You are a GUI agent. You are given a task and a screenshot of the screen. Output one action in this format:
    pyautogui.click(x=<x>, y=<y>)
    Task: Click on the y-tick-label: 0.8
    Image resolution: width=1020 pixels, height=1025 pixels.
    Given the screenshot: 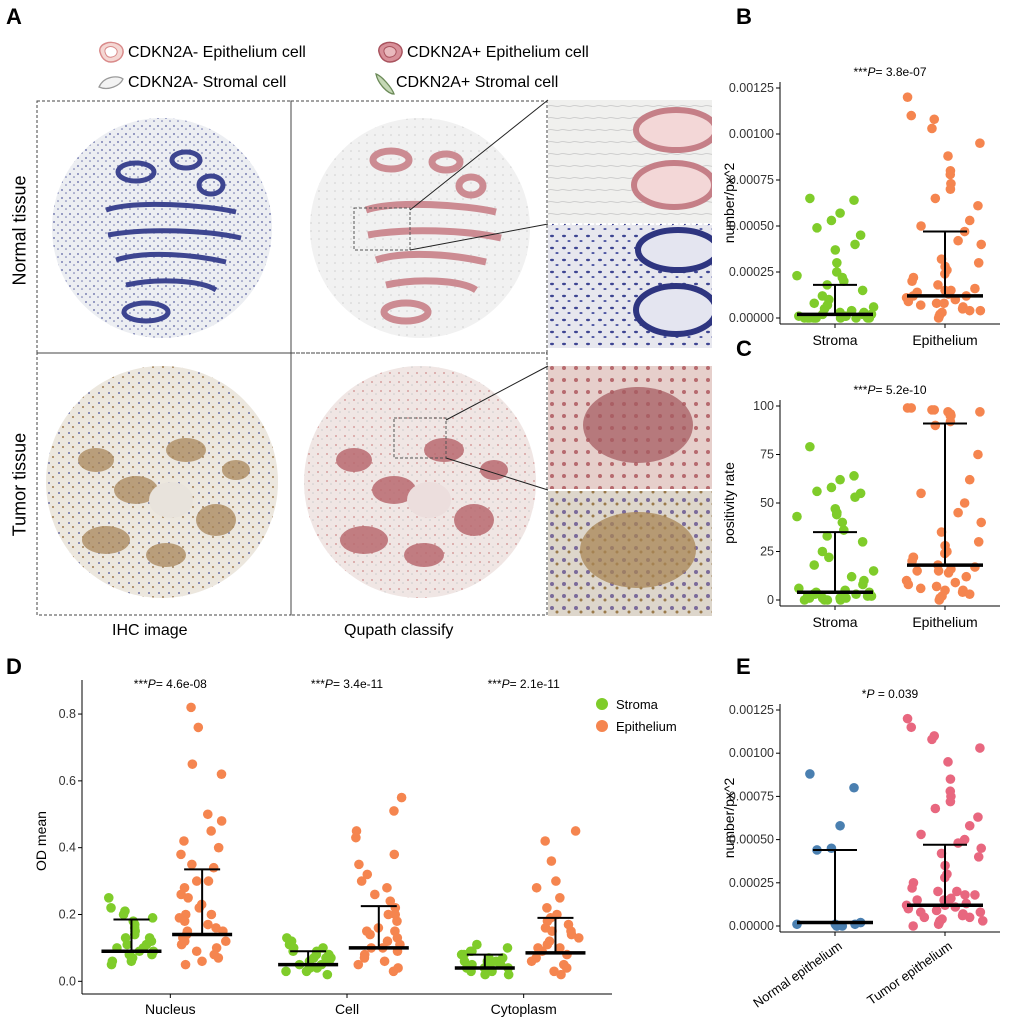 What is the action you would take?
    pyautogui.click(x=67, y=714)
    